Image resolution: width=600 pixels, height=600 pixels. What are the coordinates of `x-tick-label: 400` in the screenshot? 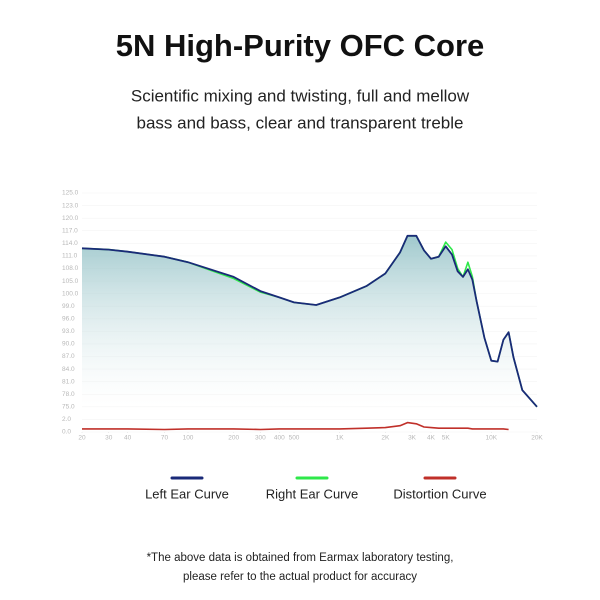 It's located at (279, 438).